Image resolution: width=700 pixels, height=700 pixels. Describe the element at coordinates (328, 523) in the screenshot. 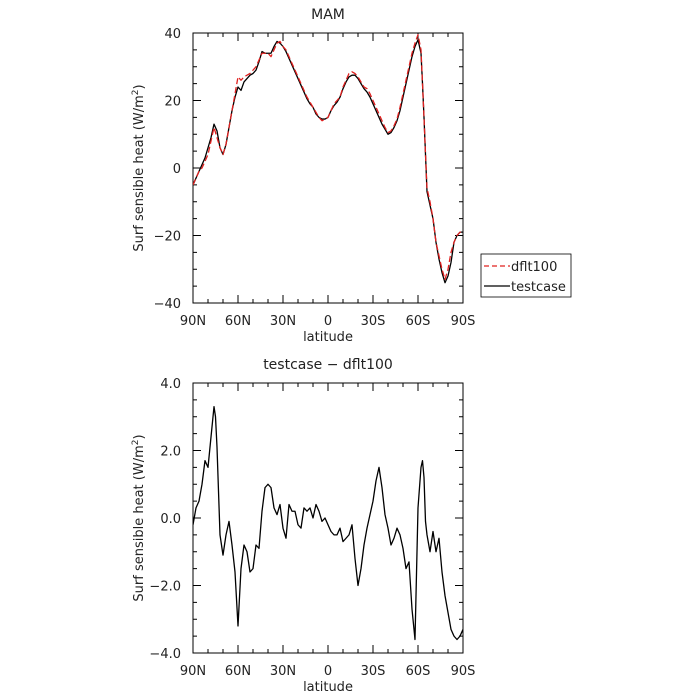

I see `series-line-difference` at that location.